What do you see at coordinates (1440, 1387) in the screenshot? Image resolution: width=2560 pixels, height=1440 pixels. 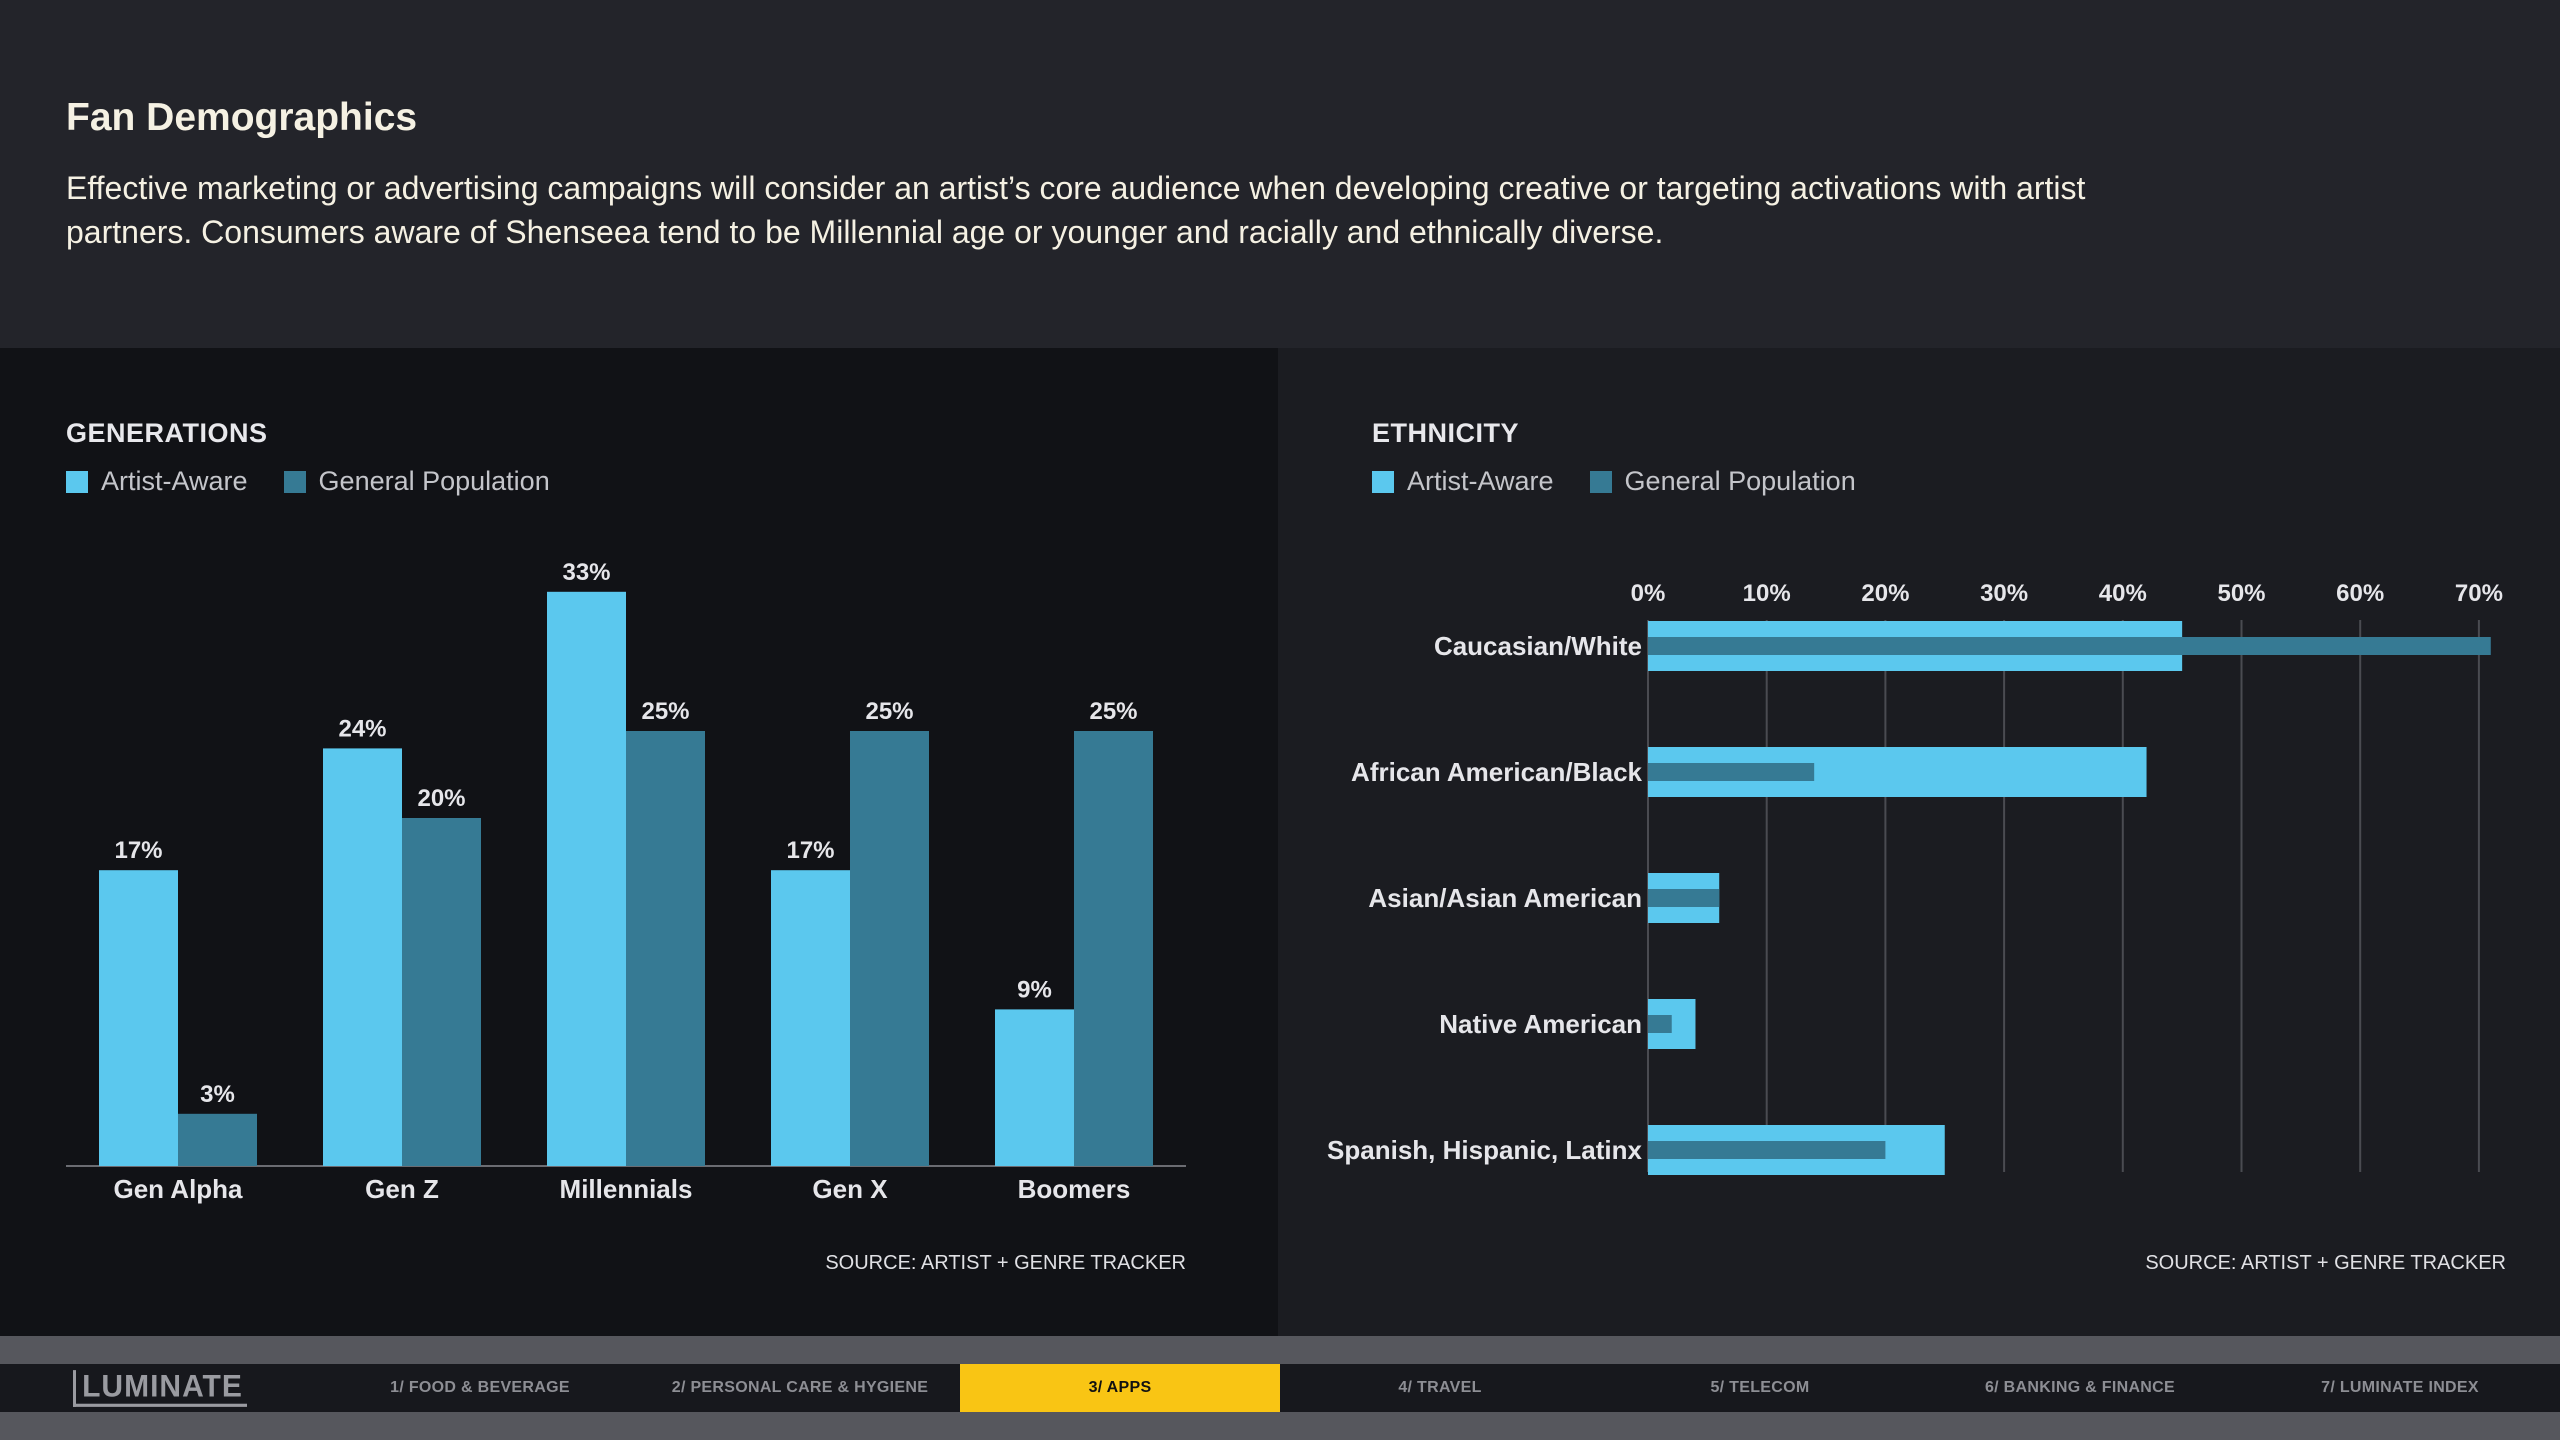 I see `nav-tab-travel: 4/ TRAVEL` at bounding box center [1440, 1387].